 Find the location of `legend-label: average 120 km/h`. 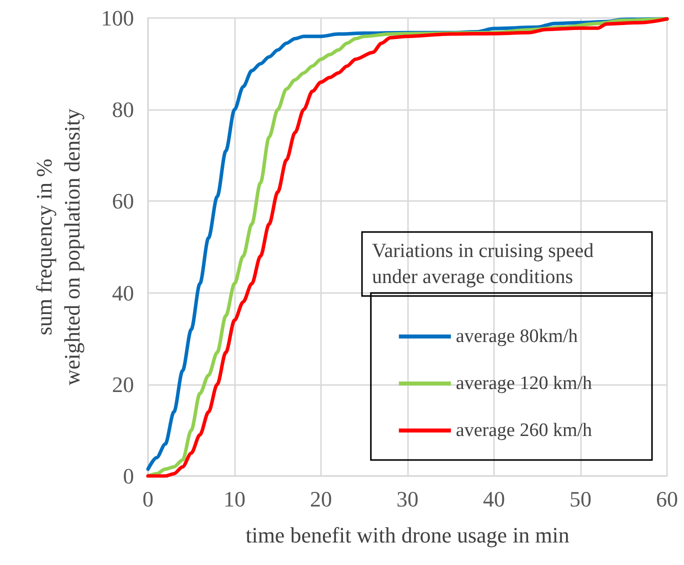

legend-label: average 120 km/h is located at coordinates (524, 383).